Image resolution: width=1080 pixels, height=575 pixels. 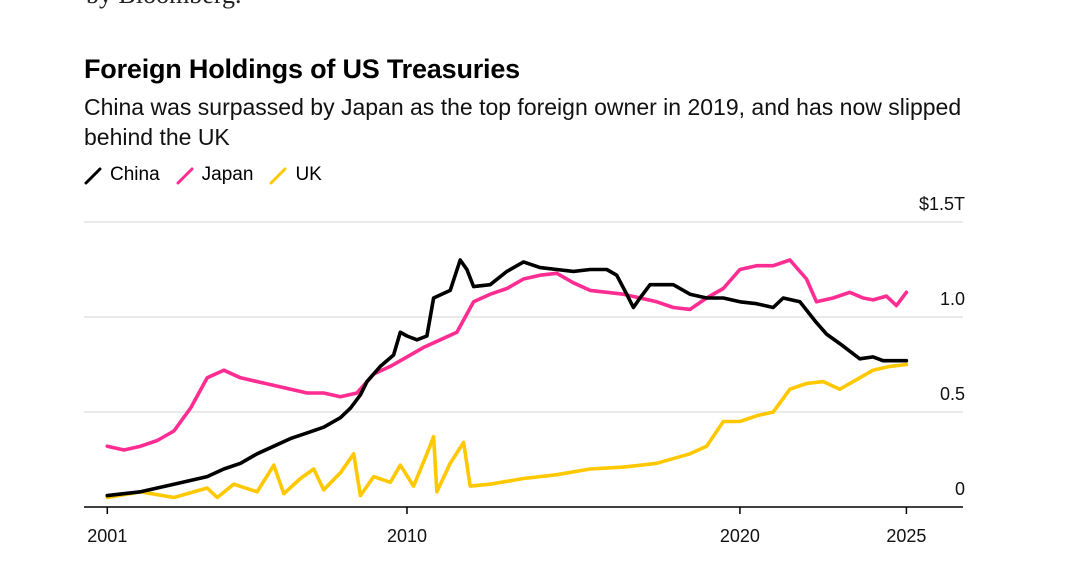 What do you see at coordinates (164, 5) in the screenshot?
I see `cut-off-article-text: by Bloomberg.` at bounding box center [164, 5].